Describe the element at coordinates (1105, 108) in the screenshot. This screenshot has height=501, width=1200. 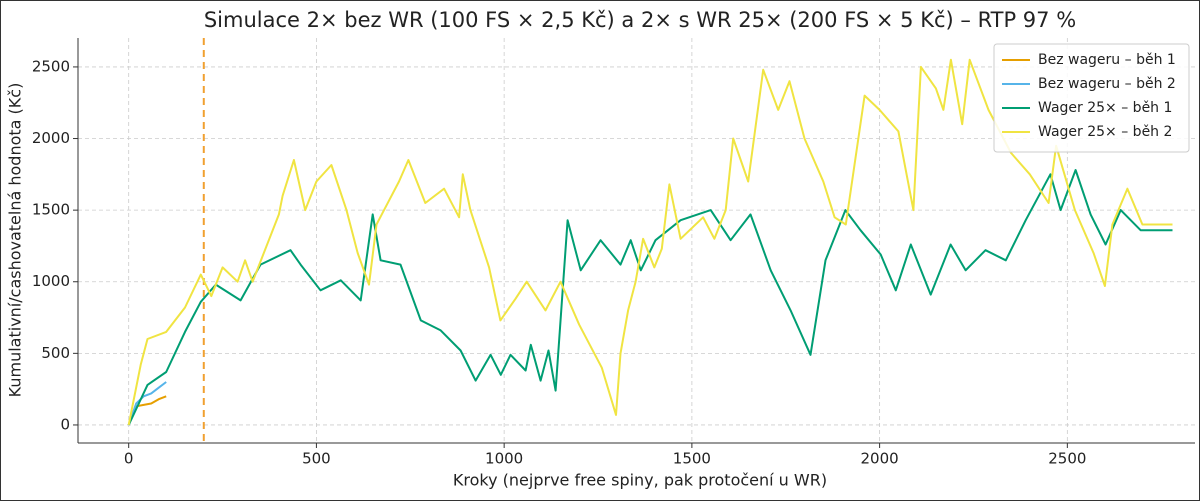
I see `legend-label: Wager 25× – běh 1` at that location.